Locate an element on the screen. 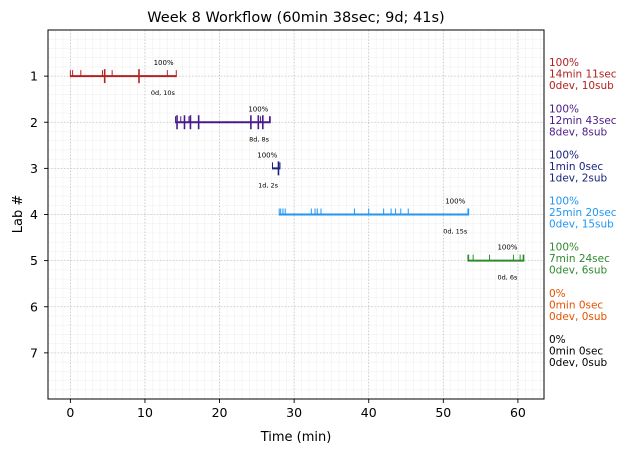 This screenshot has height=457, width=630. lab-2-summary-line: 100% is located at coordinates (564, 109).